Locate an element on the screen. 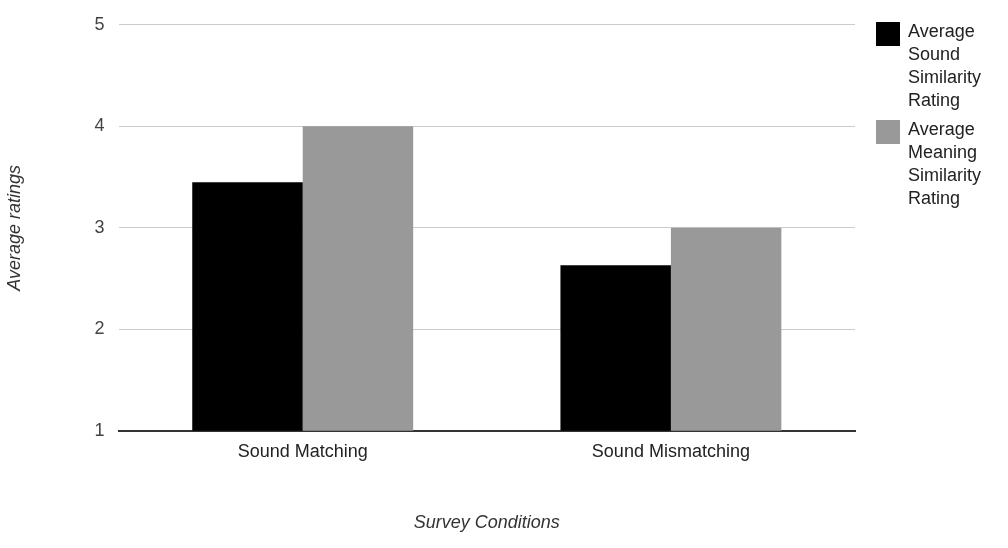  y-tick-label: 4 is located at coordinates (99, 125).